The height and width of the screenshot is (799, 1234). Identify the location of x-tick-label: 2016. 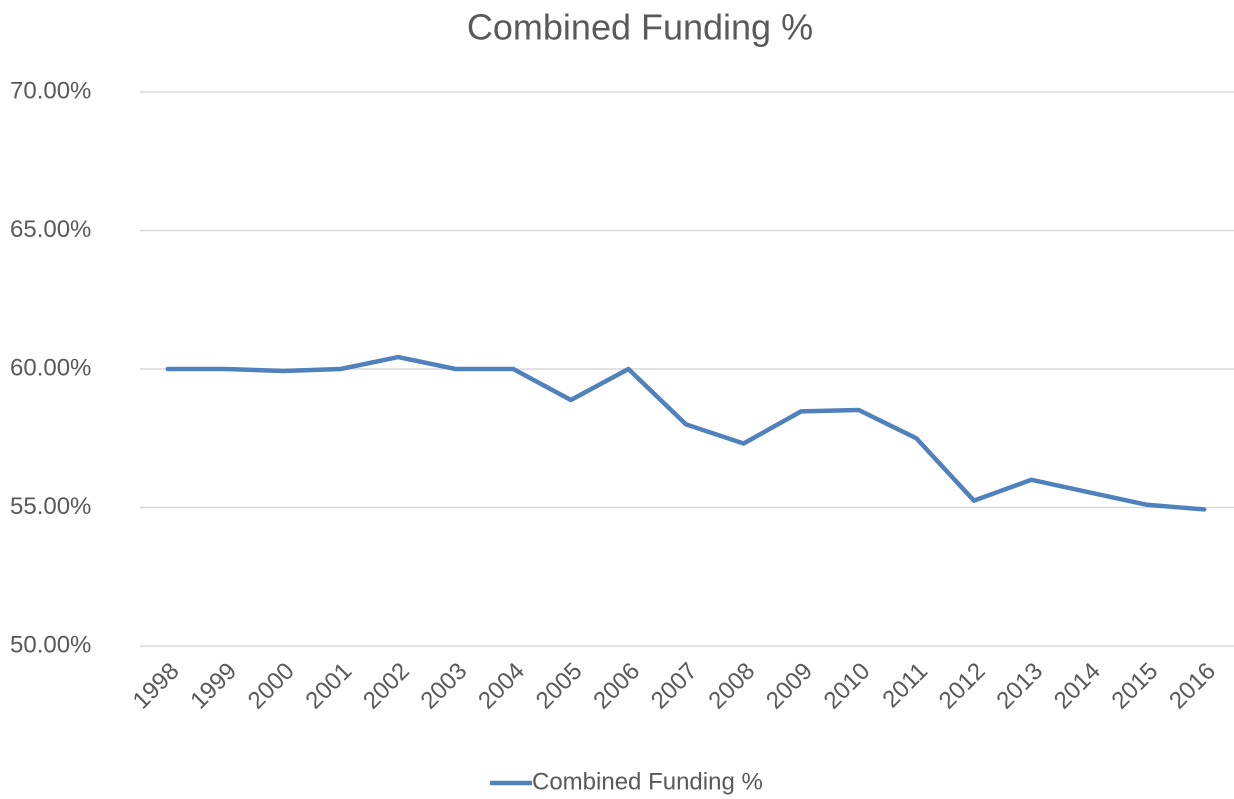
(1192, 686).